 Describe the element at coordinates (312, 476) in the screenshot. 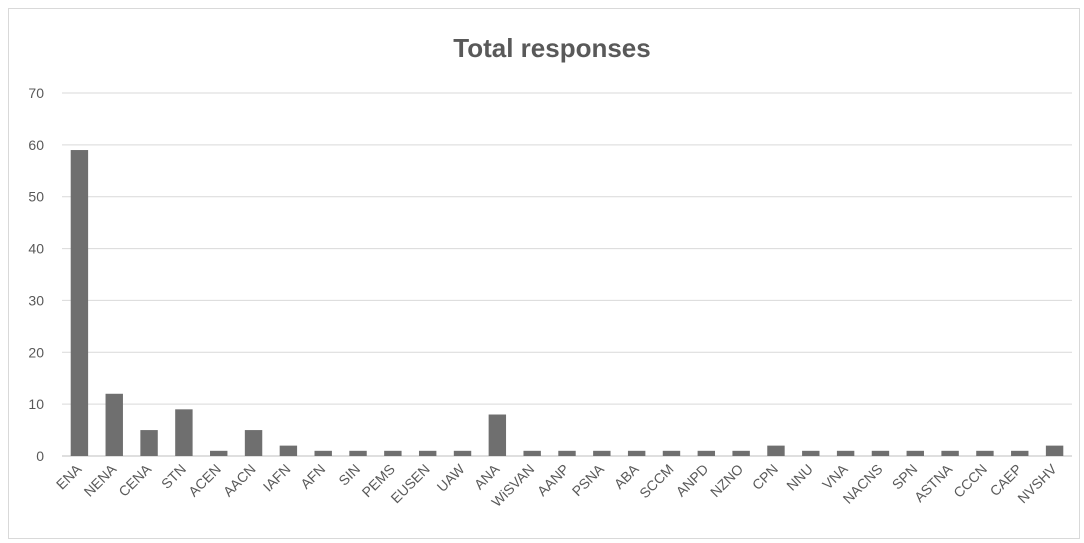

I see `x-tick-label: AFN` at that location.